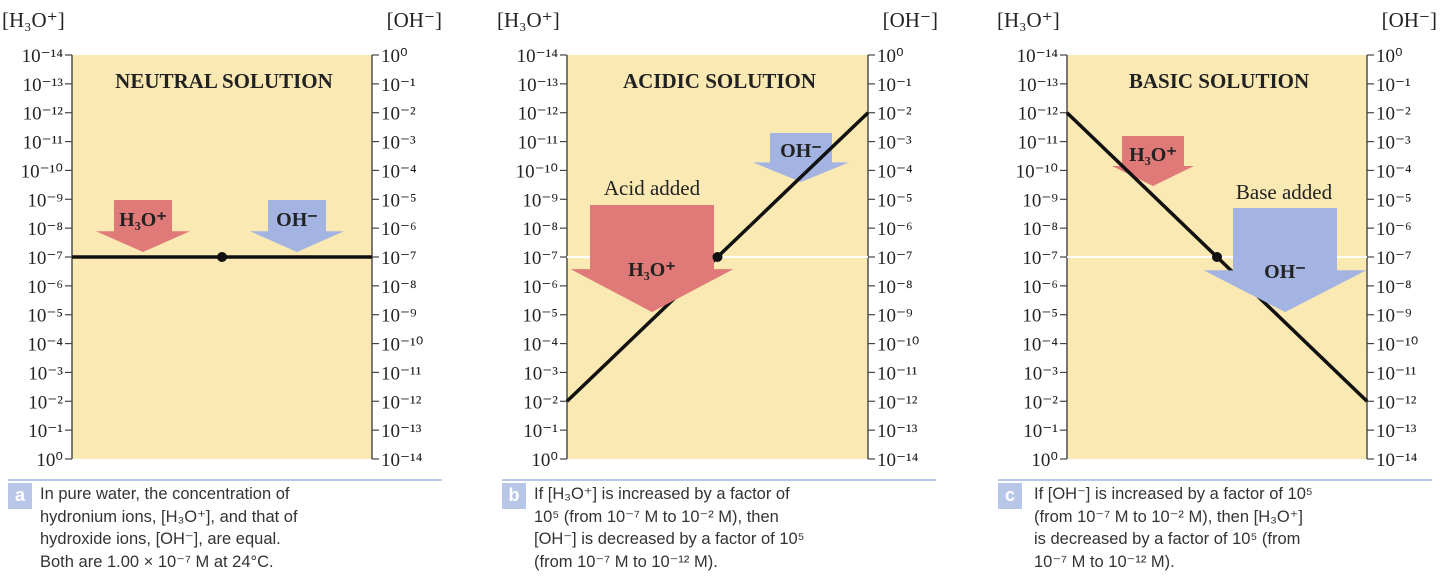 The width and height of the screenshot is (1440, 587). What do you see at coordinates (895, 229) in the screenshot?
I see `acidic-right-tick-label: 10⁻⁶` at bounding box center [895, 229].